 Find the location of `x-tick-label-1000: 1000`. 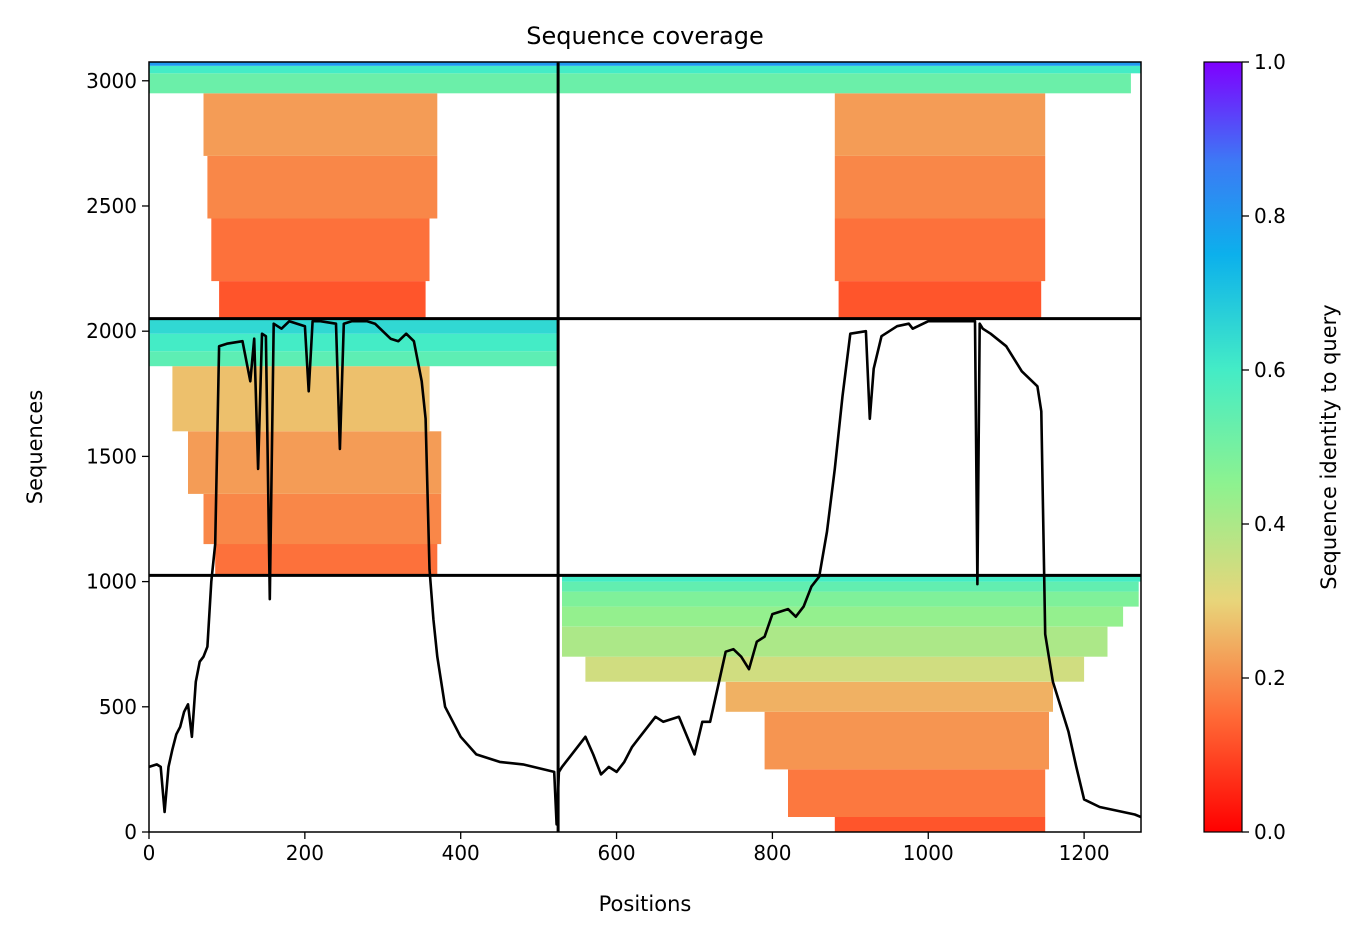

x-tick-label-1000: 1000 is located at coordinates (928, 853).